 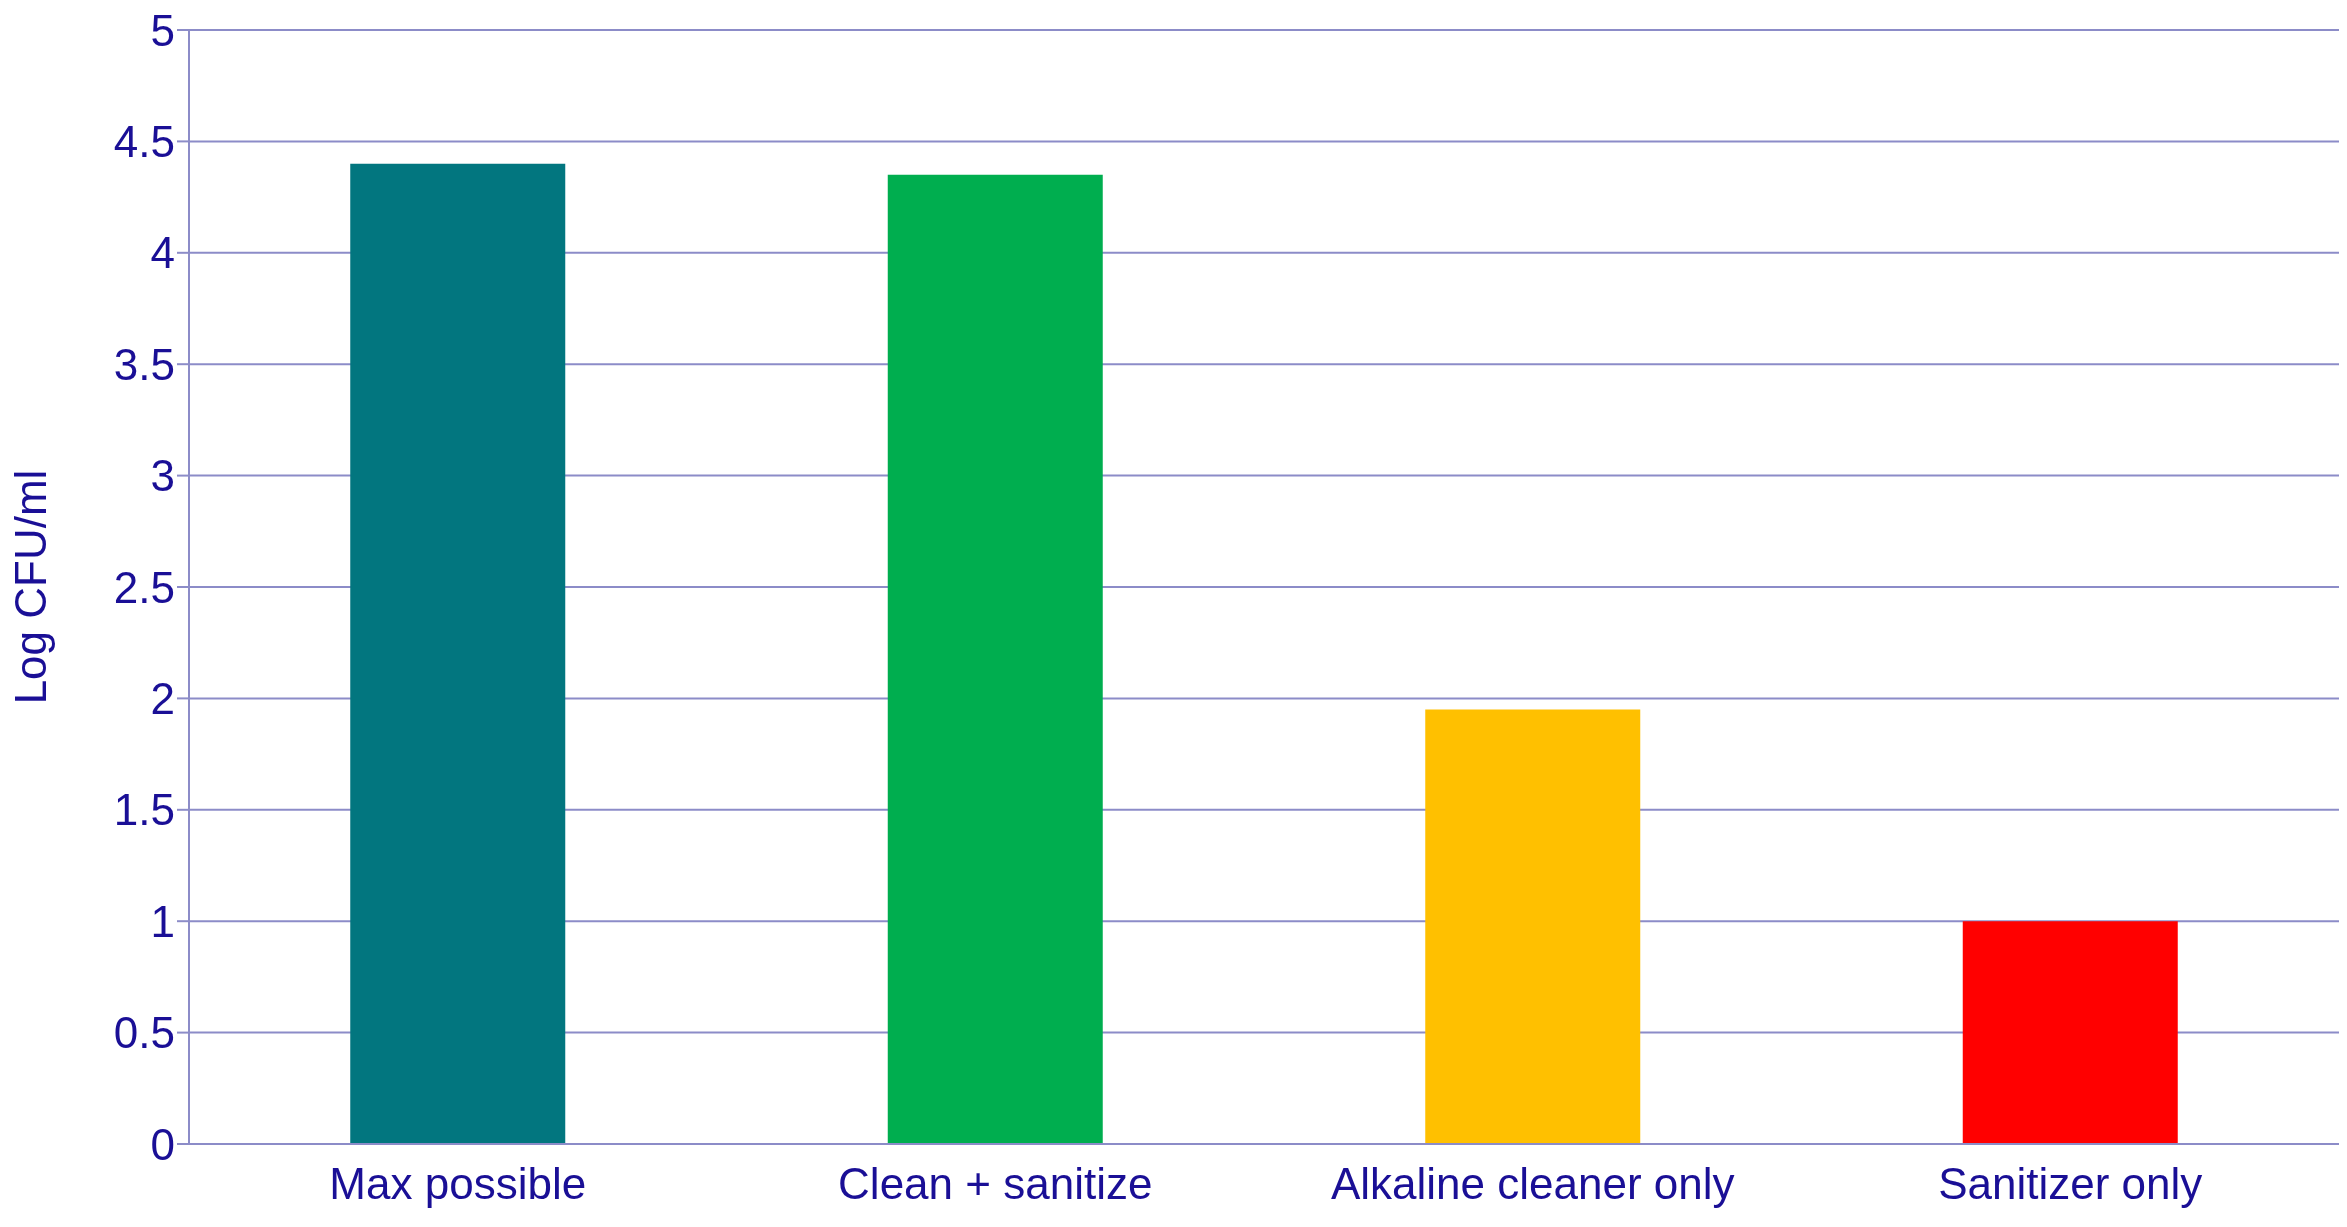 What do you see at coordinates (144, 364) in the screenshot?
I see `y-tick-label: 3.5` at bounding box center [144, 364].